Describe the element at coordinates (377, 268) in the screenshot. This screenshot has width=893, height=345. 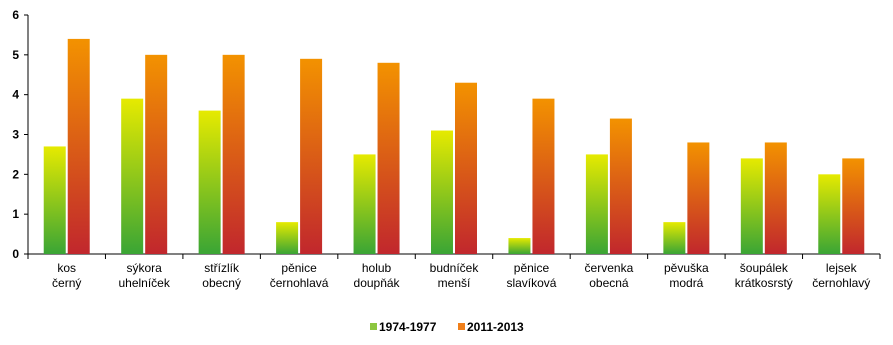
I see `x-tick-label-line: holub` at that location.